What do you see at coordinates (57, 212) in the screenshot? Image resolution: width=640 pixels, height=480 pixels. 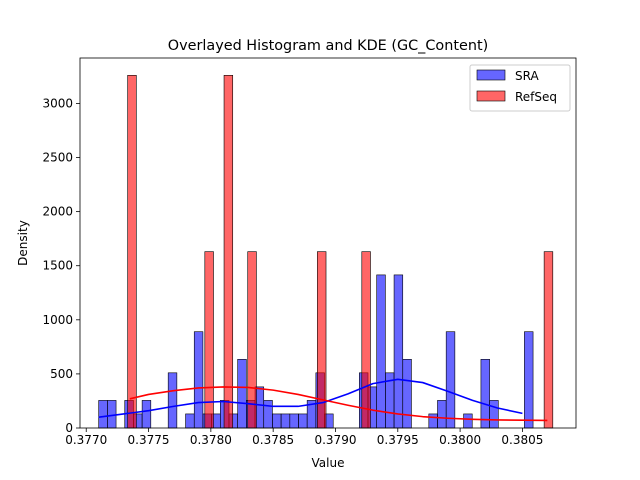 I see `y-tick-label: 2000` at bounding box center [57, 212].